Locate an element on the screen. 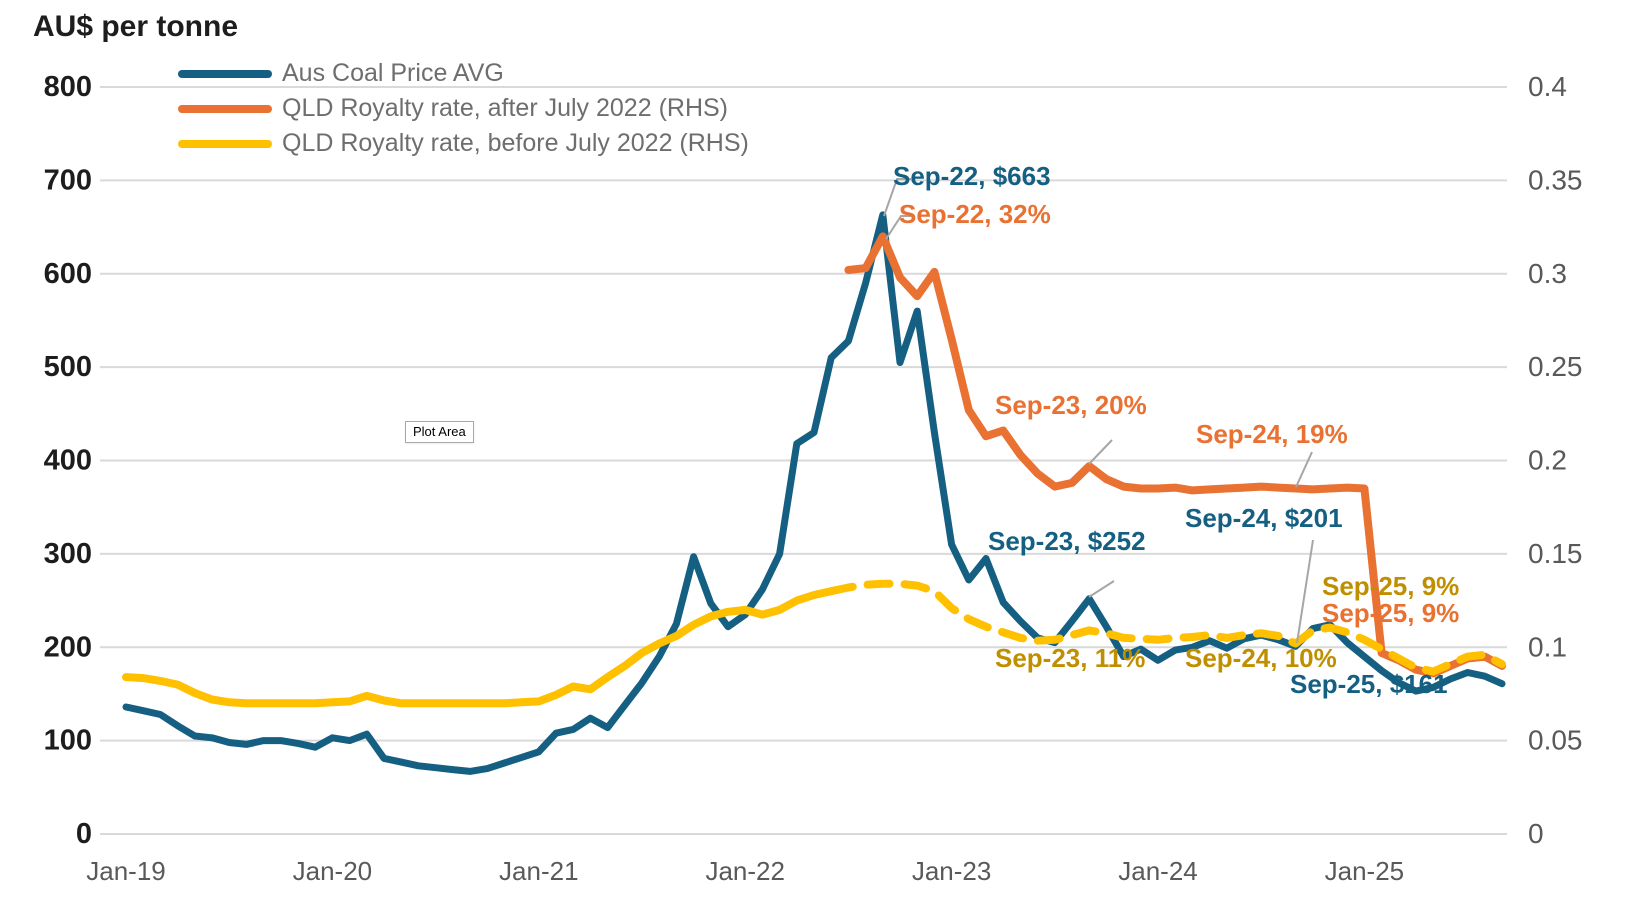 The width and height of the screenshot is (1627, 921). data-label-sep-23-20-: Sep-23, 20% is located at coordinates (1071, 405).